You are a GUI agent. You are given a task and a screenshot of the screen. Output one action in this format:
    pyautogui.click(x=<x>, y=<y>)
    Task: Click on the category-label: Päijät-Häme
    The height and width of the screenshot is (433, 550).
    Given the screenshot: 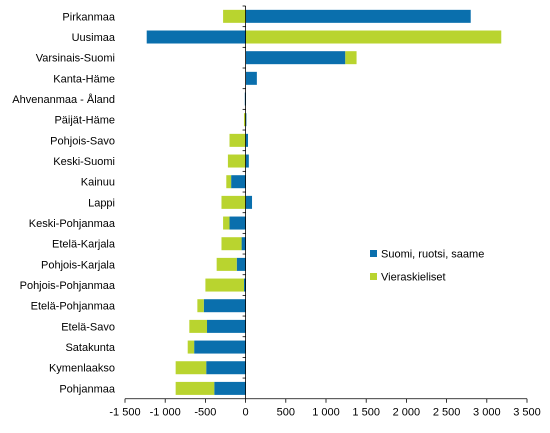 What is the action you would take?
    pyautogui.click(x=84, y=121)
    